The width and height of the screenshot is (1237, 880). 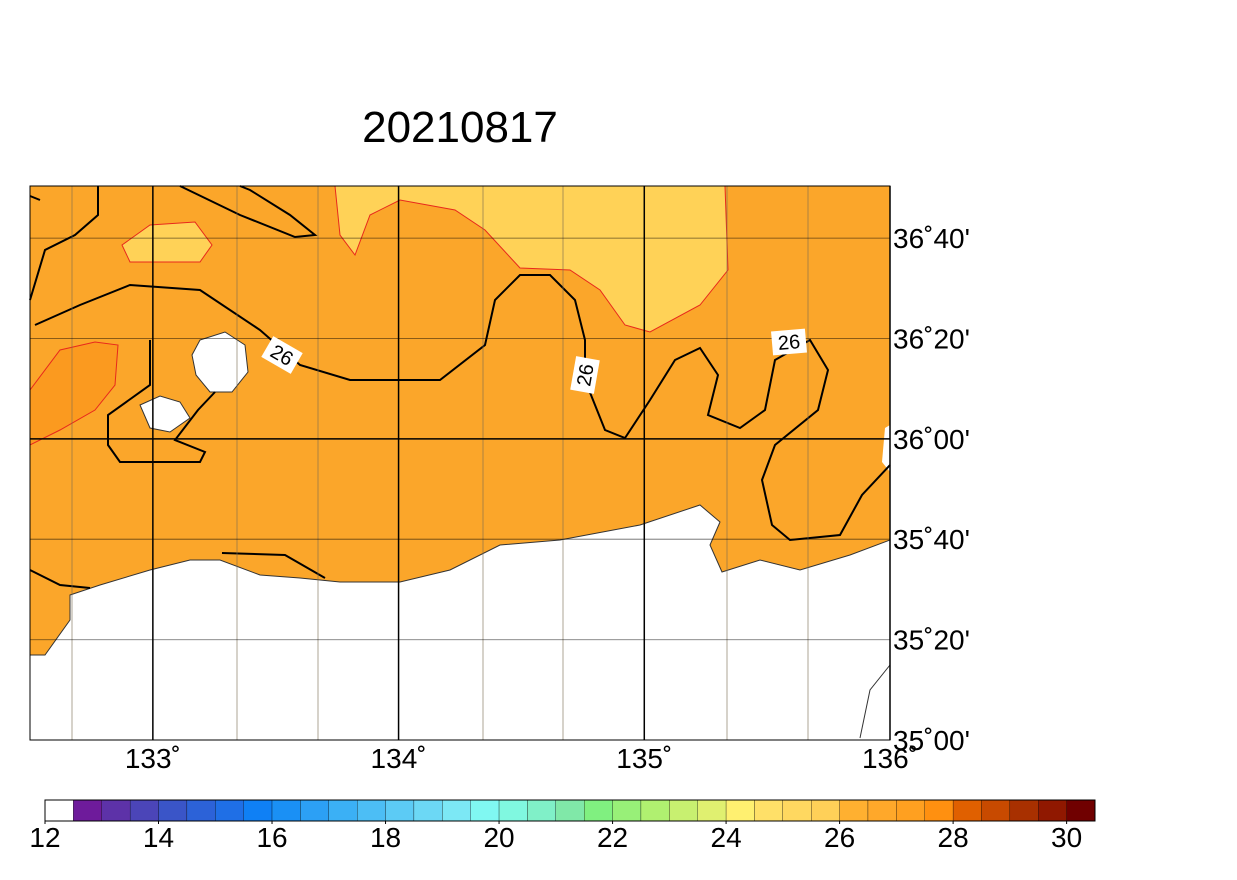 What do you see at coordinates (44, 837) in the screenshot?
I see `colorbar-label: 12` at bounding box center [44, 837].